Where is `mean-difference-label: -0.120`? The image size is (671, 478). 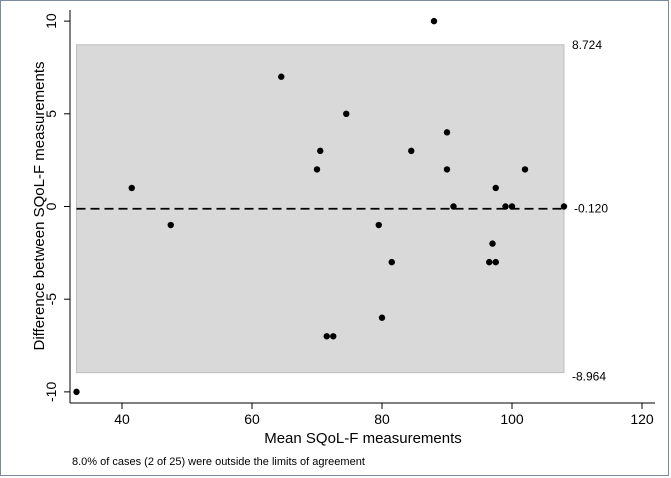 mean-difference-label: -0.120 is located at coordinates (591, 209).